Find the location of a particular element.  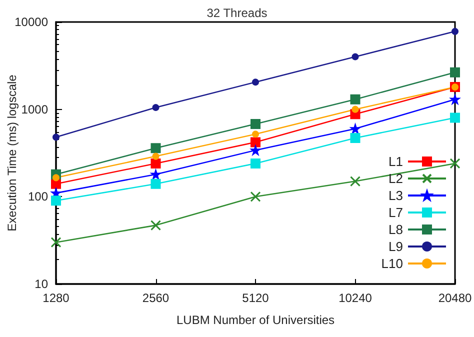

x-tick-label: 1280 is located at coordinates (56, 298).